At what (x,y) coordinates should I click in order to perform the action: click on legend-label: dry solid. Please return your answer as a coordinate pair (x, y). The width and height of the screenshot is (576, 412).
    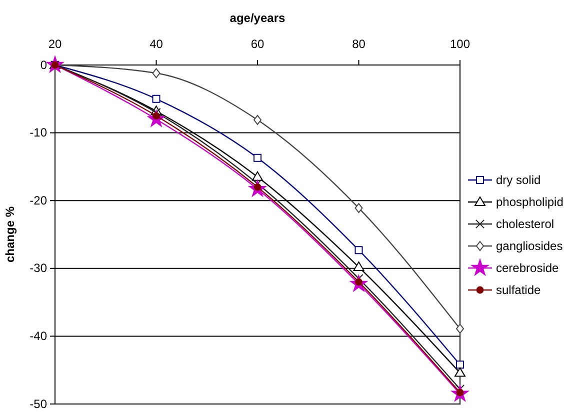
    Looking at the image, I should click on (518, 180).